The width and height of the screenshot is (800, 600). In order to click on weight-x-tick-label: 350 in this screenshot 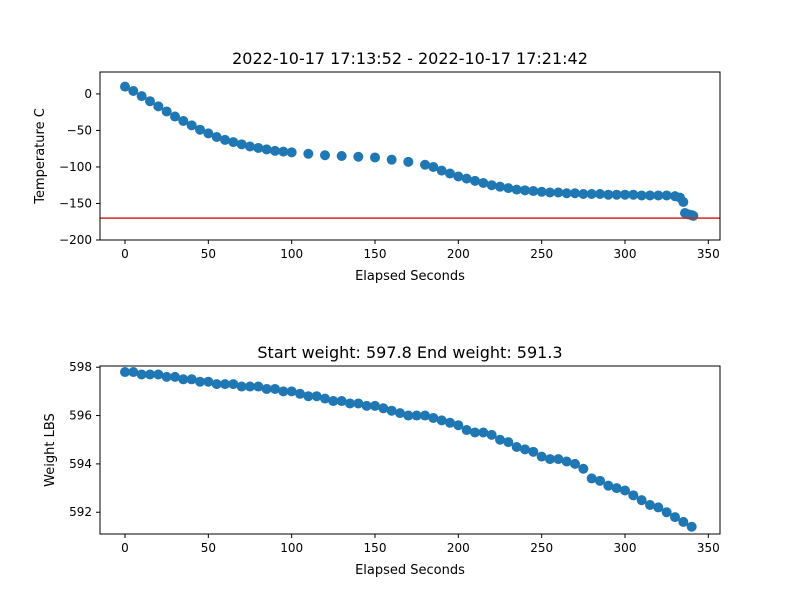, I will do `click(708, 548)`.